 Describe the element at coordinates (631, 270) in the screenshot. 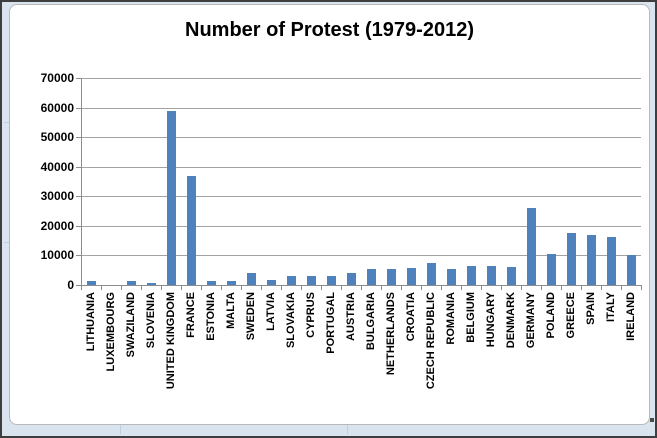

I see `bar-ireland` at that location.